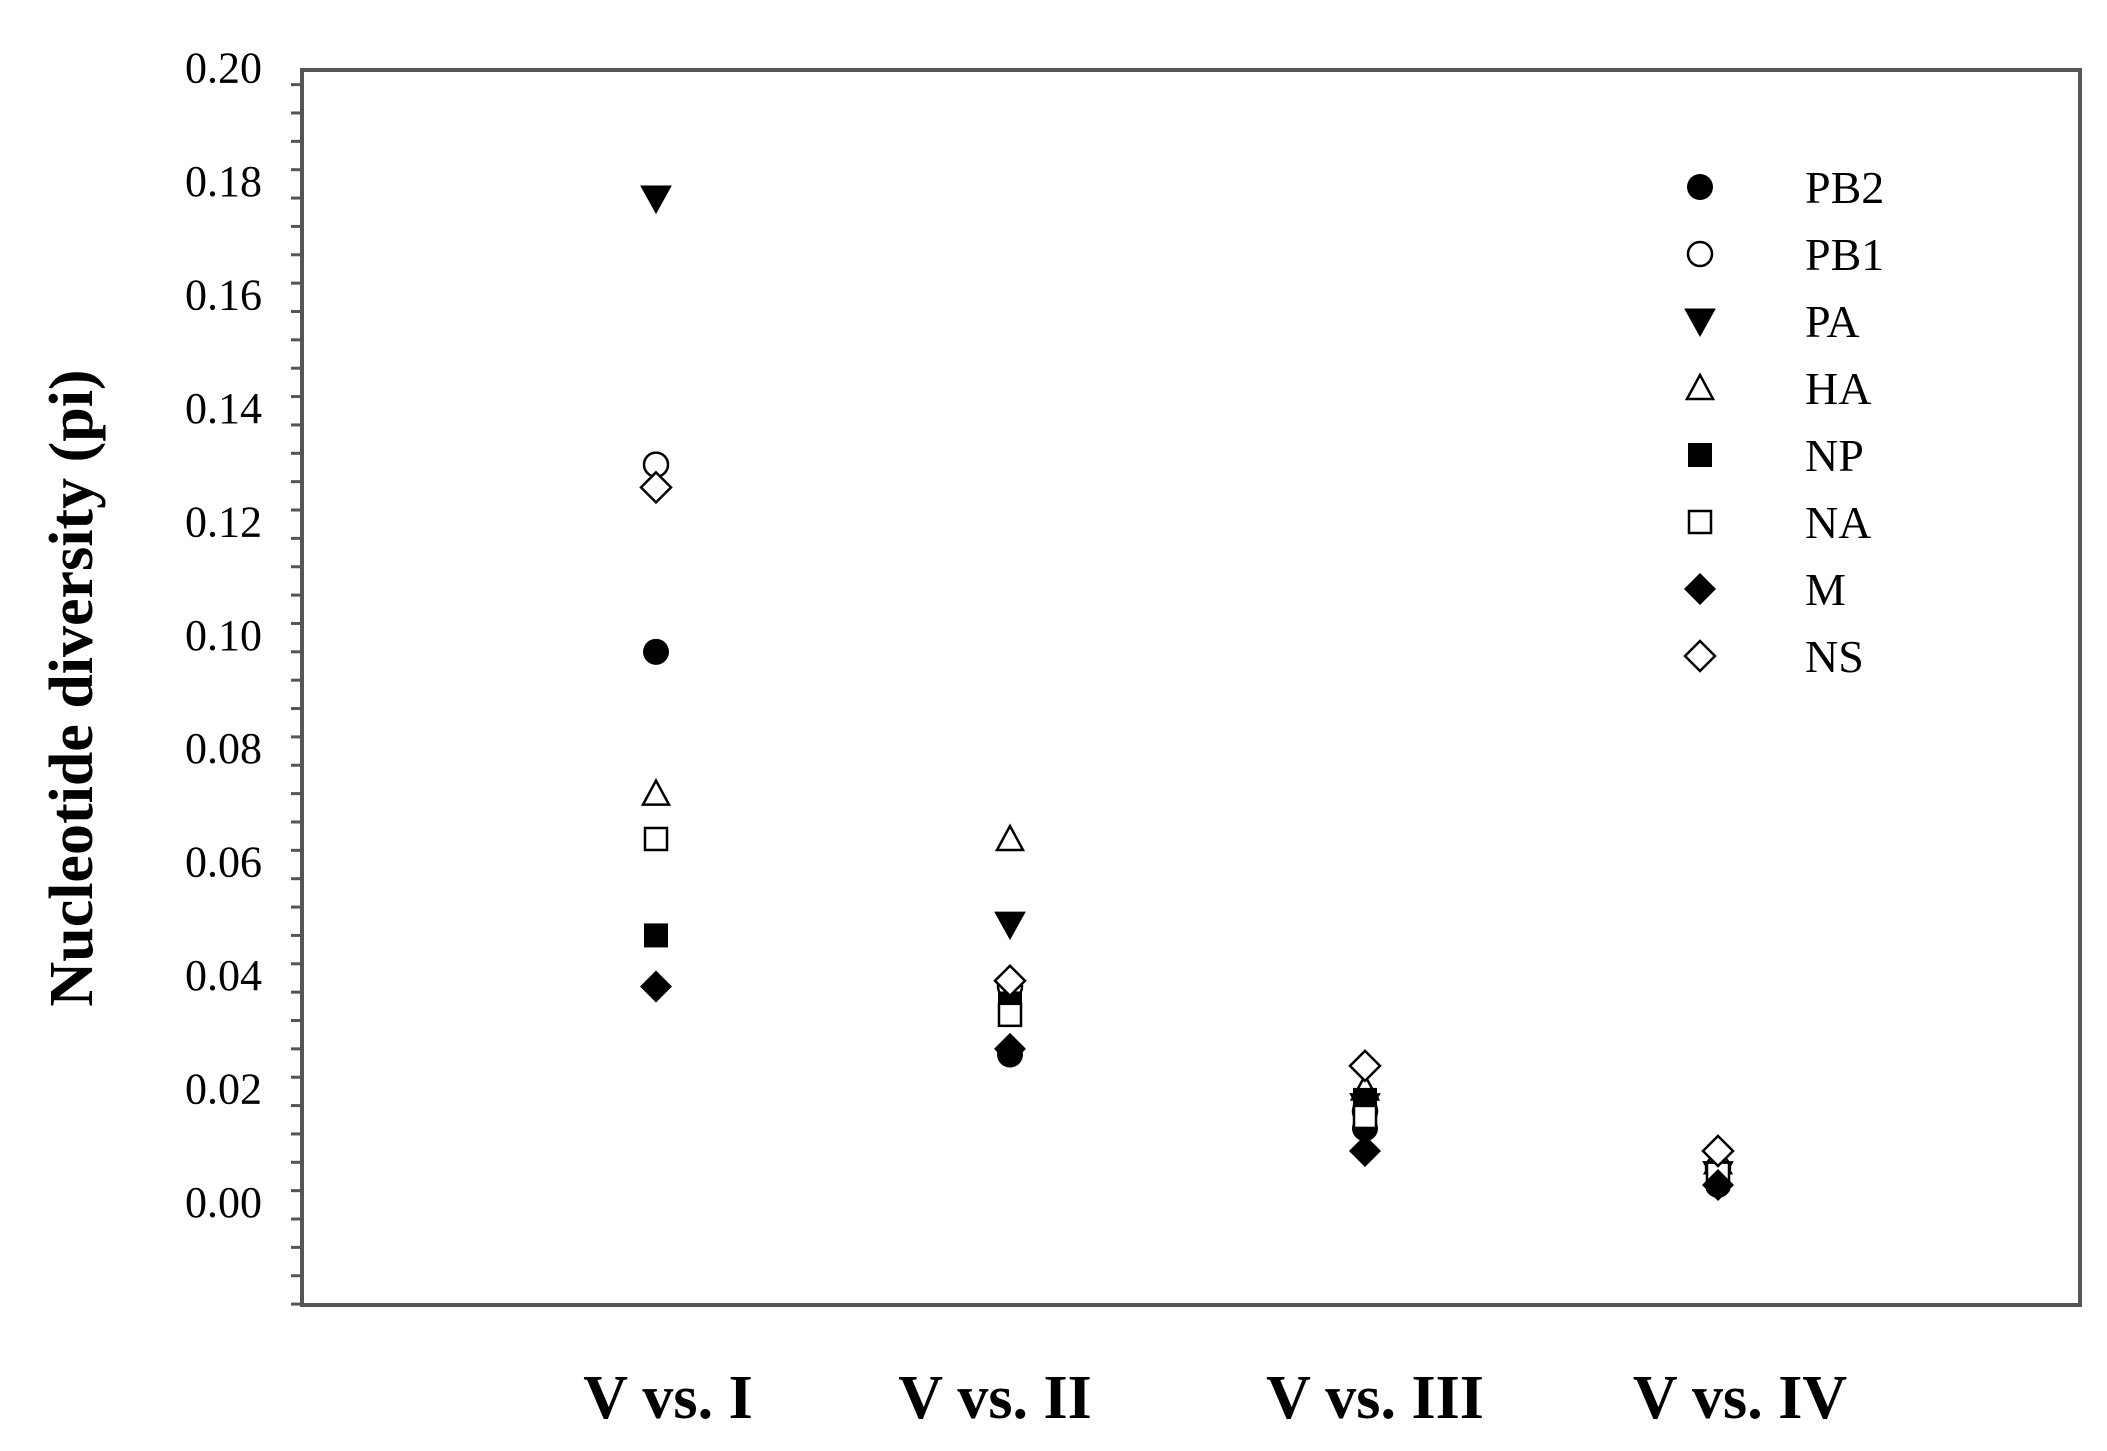 This screenshot has width=2107, height=1451. I want to click on y-tick-label: 0.06, so click(223, 862).